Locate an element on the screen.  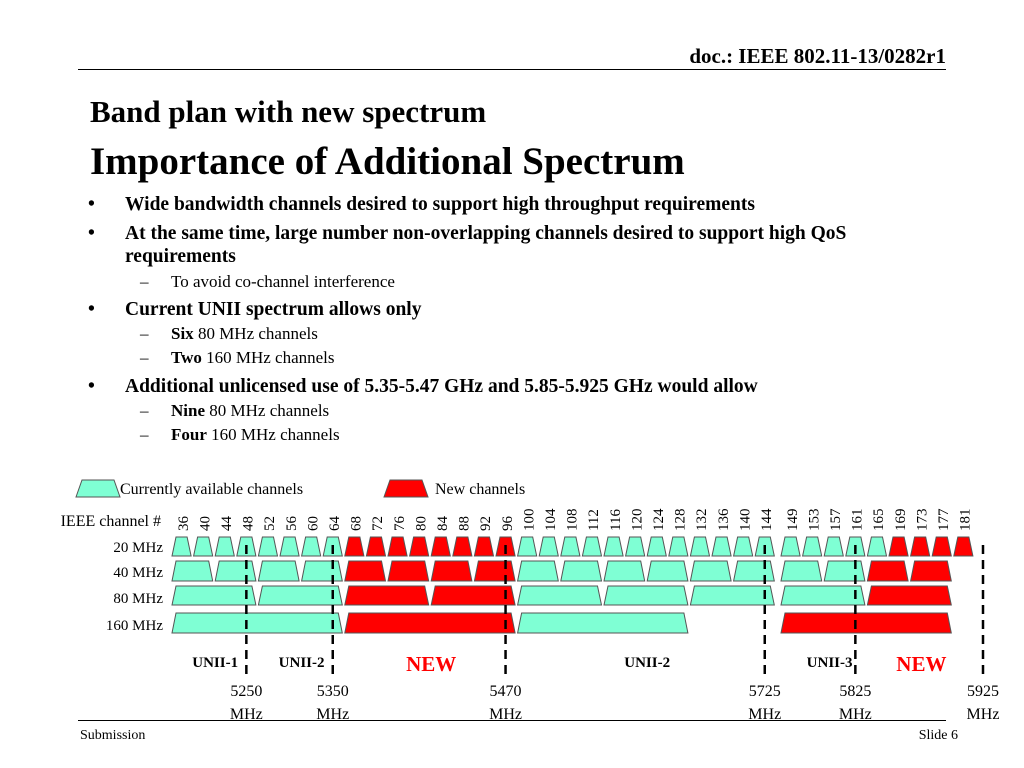
sub-bullet-item: – Two 160 MHz channels is located at coordinates (237, 358).